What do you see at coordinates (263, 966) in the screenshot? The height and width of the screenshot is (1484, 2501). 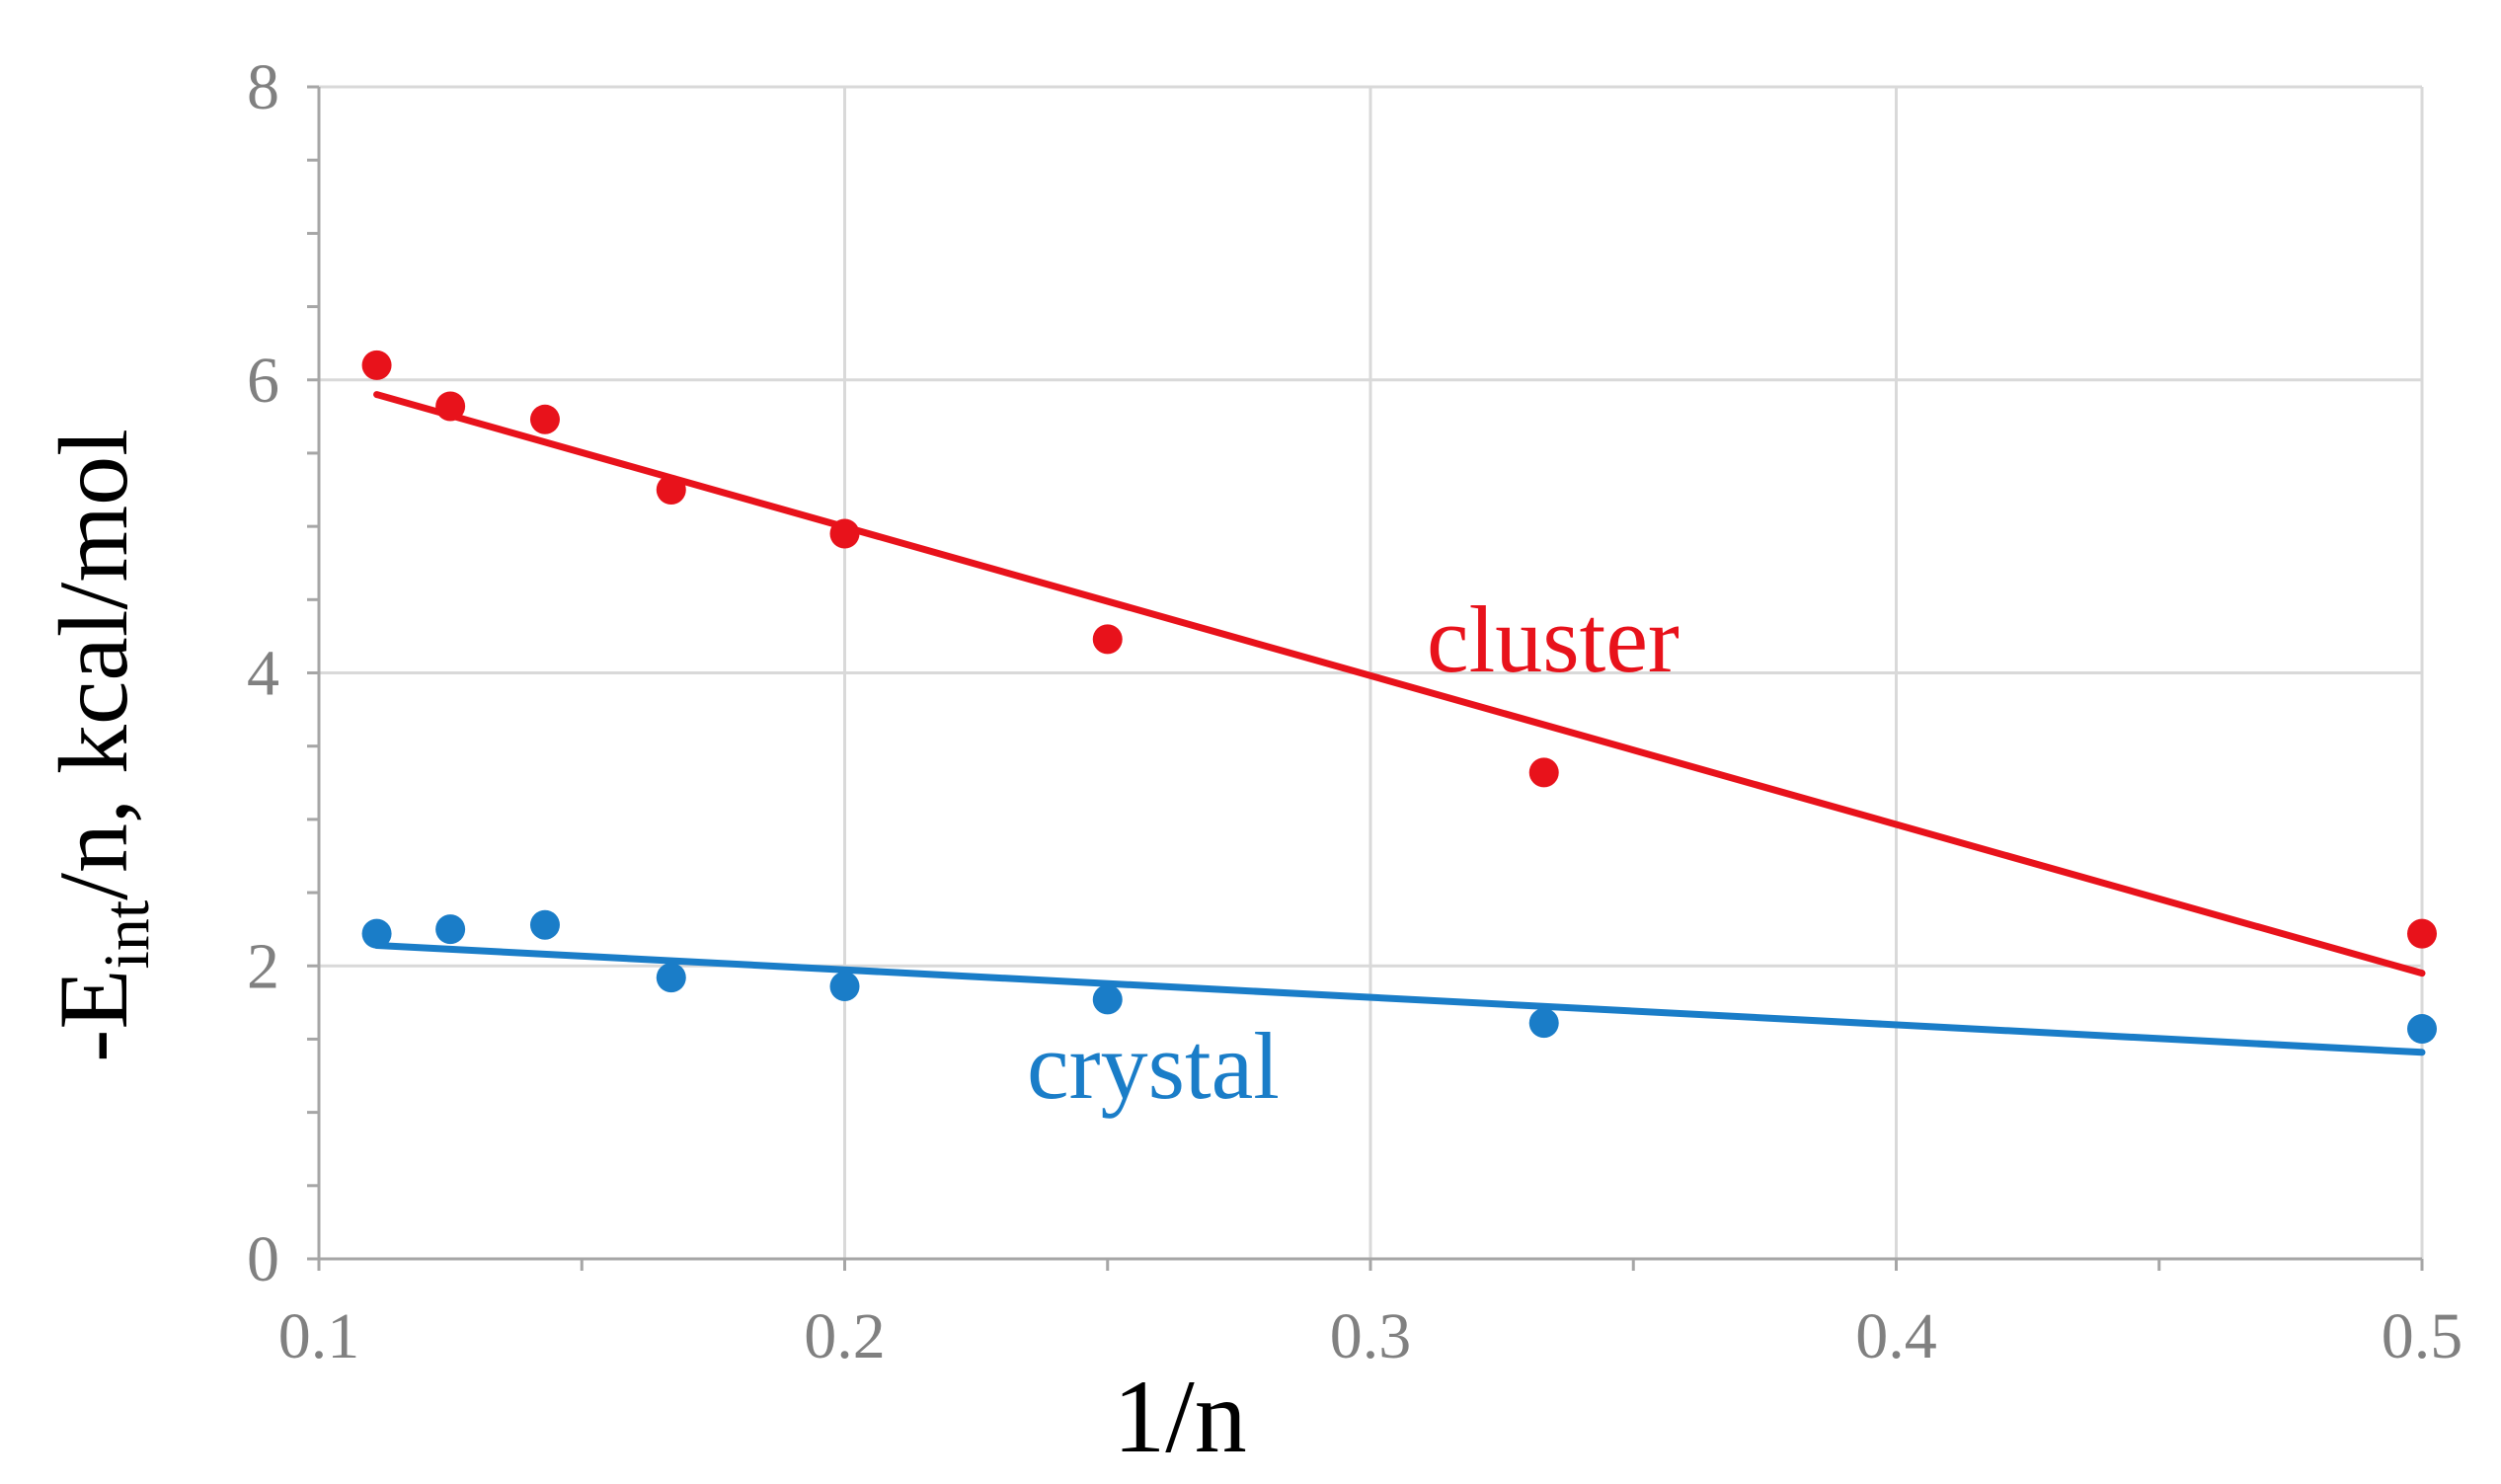 I see `y-tick-label: 2` at bounding box center [263, 966].